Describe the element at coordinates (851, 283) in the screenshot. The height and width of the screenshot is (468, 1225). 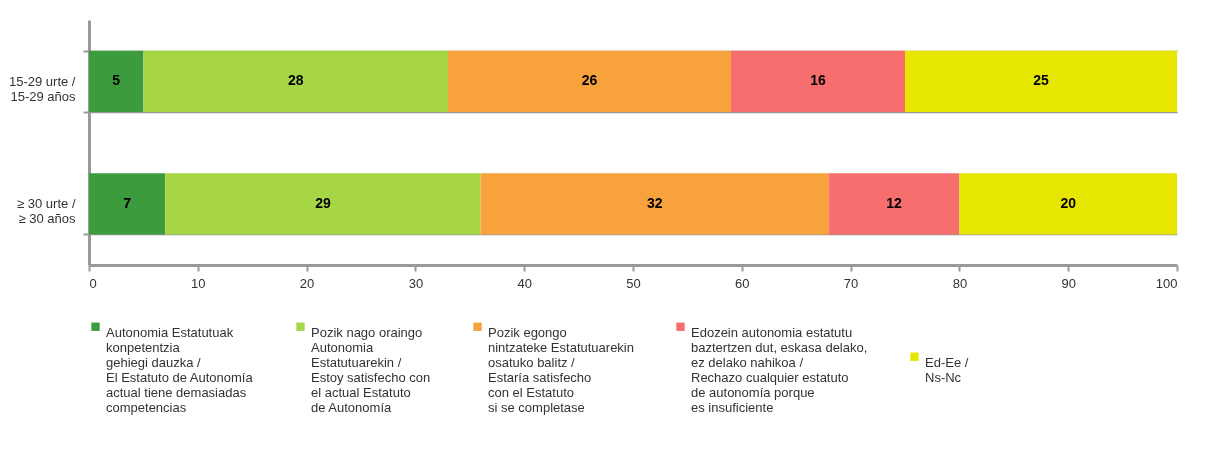
I see `x-tick-label: 70` at that location.